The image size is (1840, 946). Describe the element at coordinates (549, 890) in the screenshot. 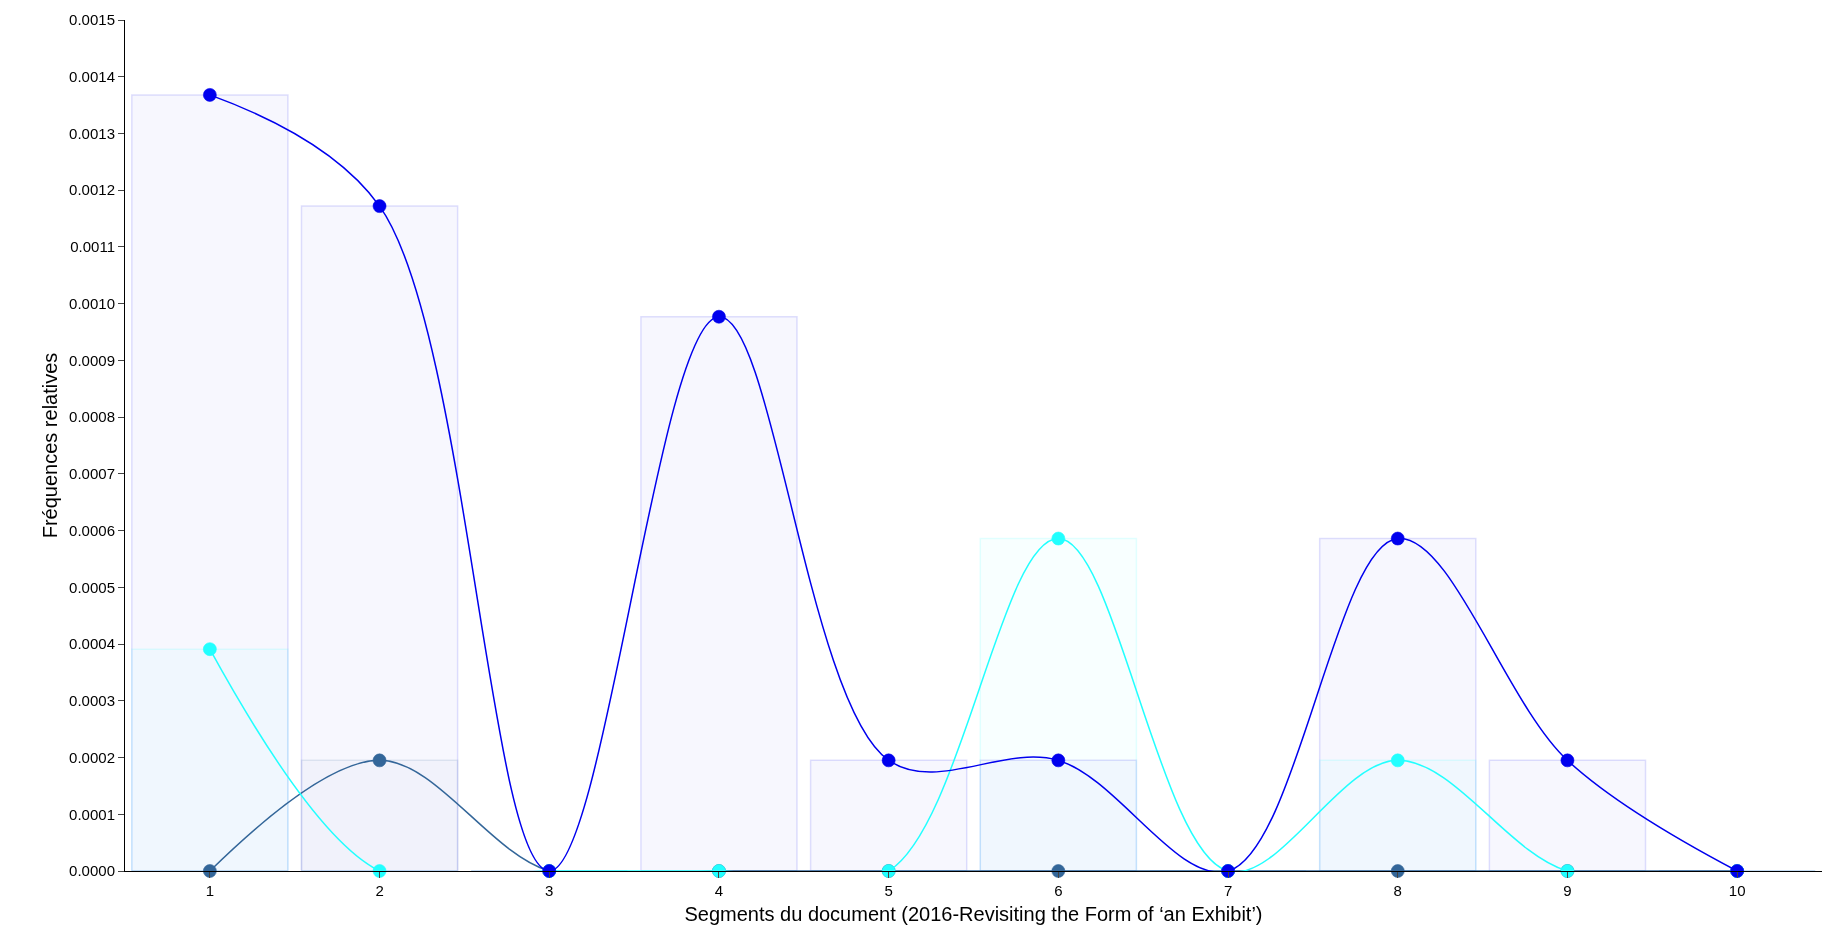

I see `x-tick-label: 3` at that location.